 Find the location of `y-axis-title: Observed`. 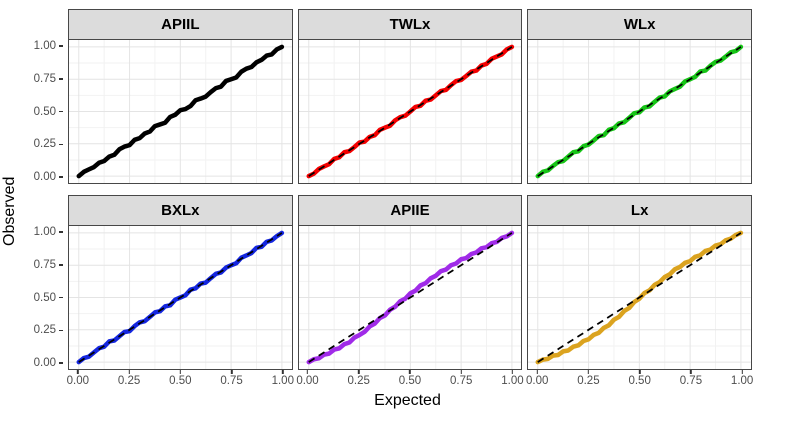

y-axis-title: Observed is located at coordinates (9, 211).